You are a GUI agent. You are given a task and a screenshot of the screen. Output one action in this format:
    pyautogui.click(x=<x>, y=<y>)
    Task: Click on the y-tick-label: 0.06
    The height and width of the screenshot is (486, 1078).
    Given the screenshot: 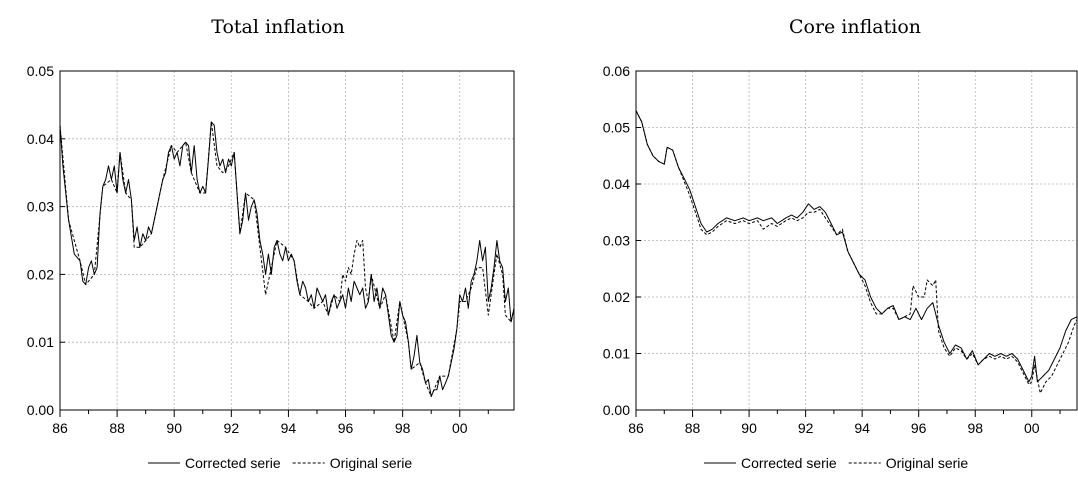 What is the action you would take?
    pyautogui.click(x=616, y=71)
    